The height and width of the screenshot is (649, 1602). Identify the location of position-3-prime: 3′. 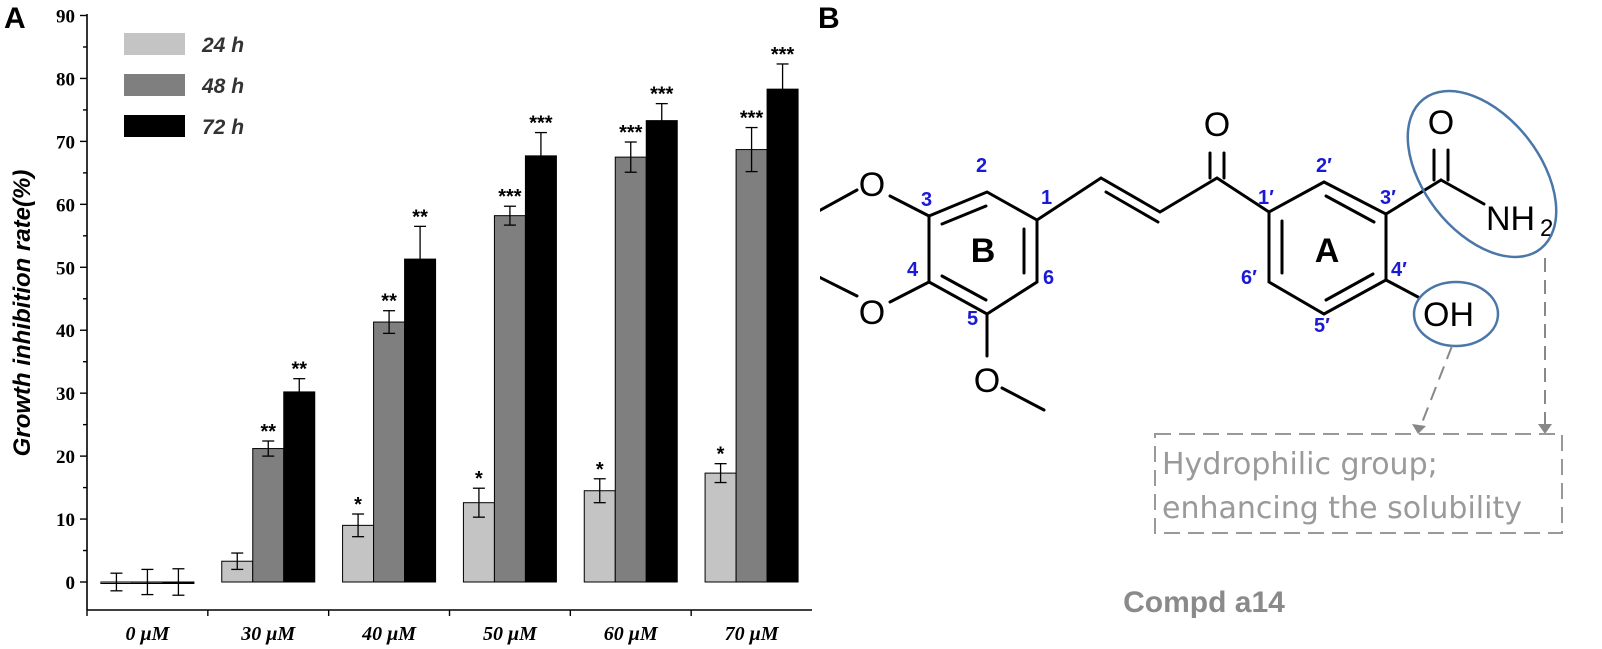
(1388, 198).